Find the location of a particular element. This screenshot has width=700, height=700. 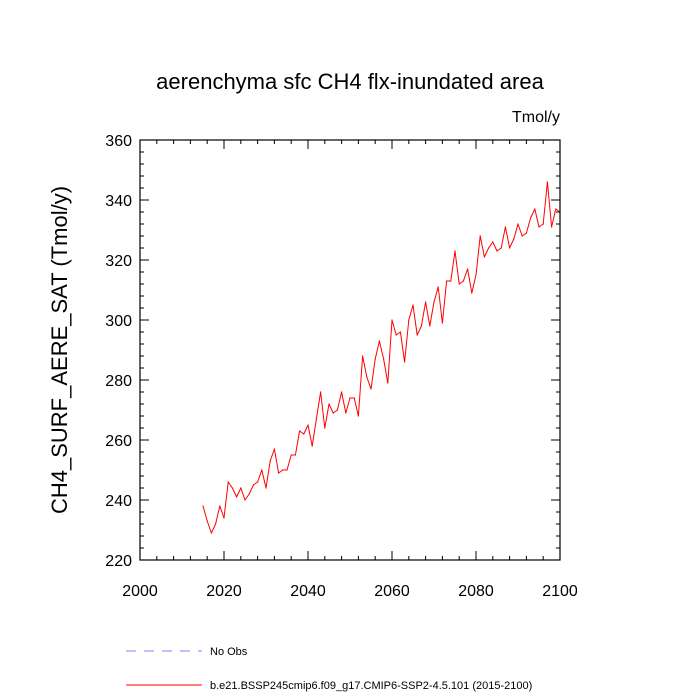

x-tick-label: 2100 is located at coordinates (560, 591).